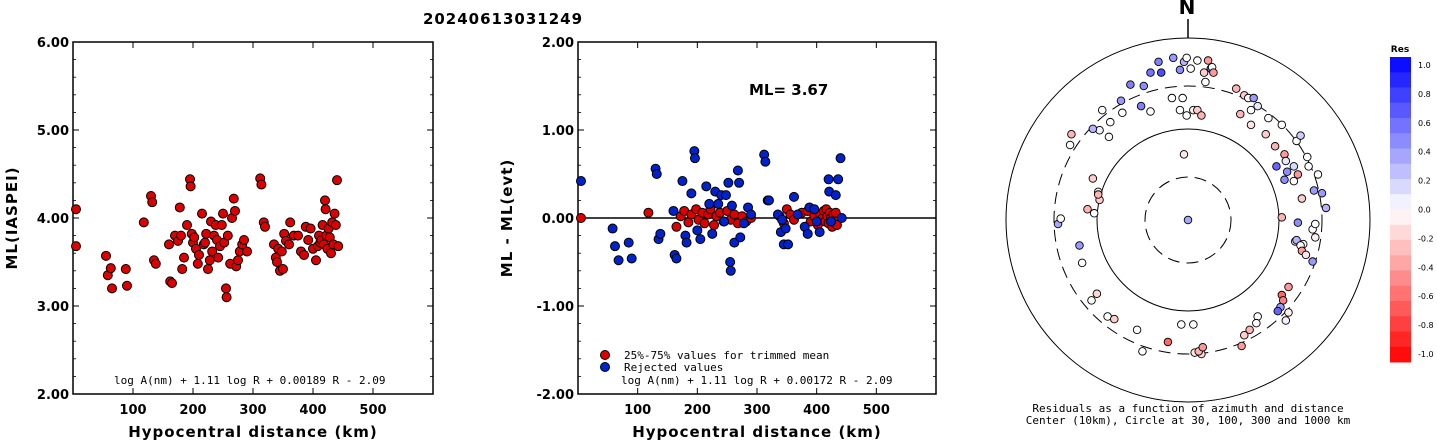  I want to click on y-tick-label-1-0: 2.00, so click(53, 395).